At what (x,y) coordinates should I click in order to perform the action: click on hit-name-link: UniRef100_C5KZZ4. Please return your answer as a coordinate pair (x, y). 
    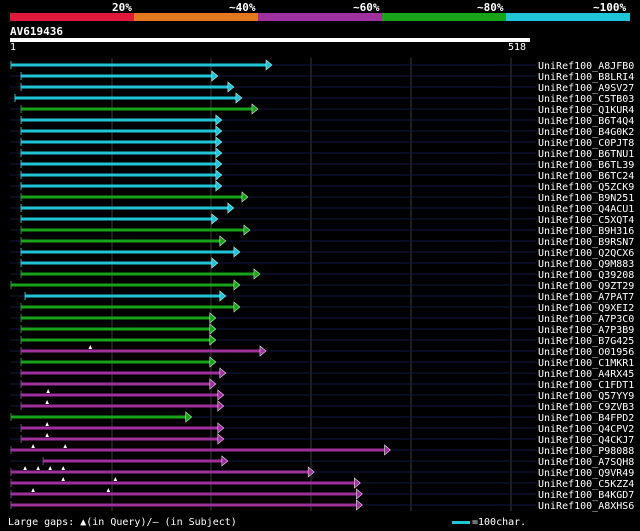
    Looking at the image, I should click on (586, 484).